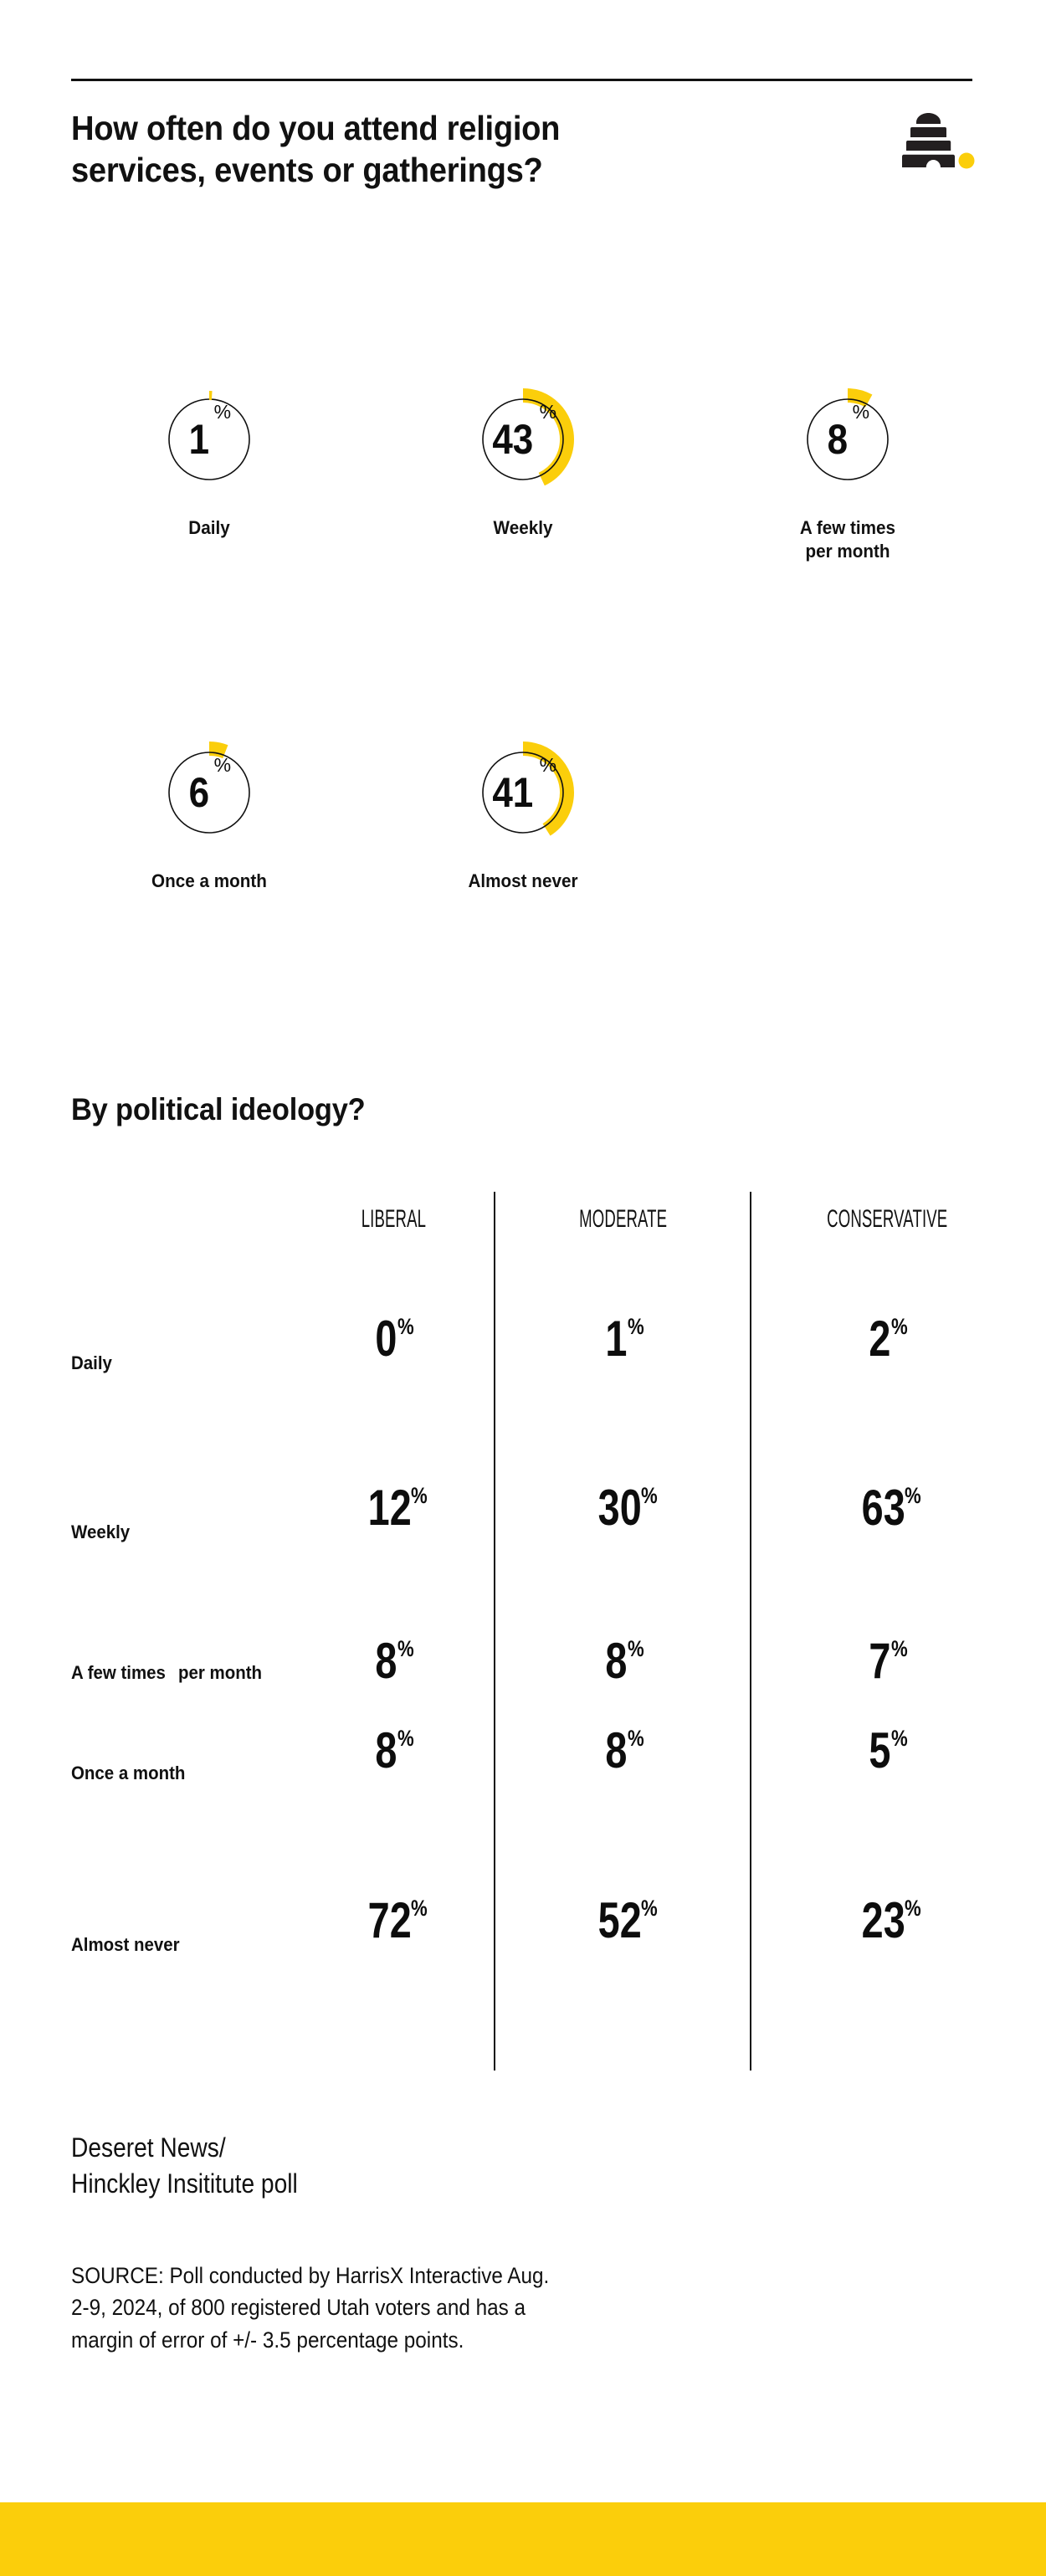 The image size is (1046, 2576). I want to click on donut-label-almost-never: Almost never, so click(523, 880).